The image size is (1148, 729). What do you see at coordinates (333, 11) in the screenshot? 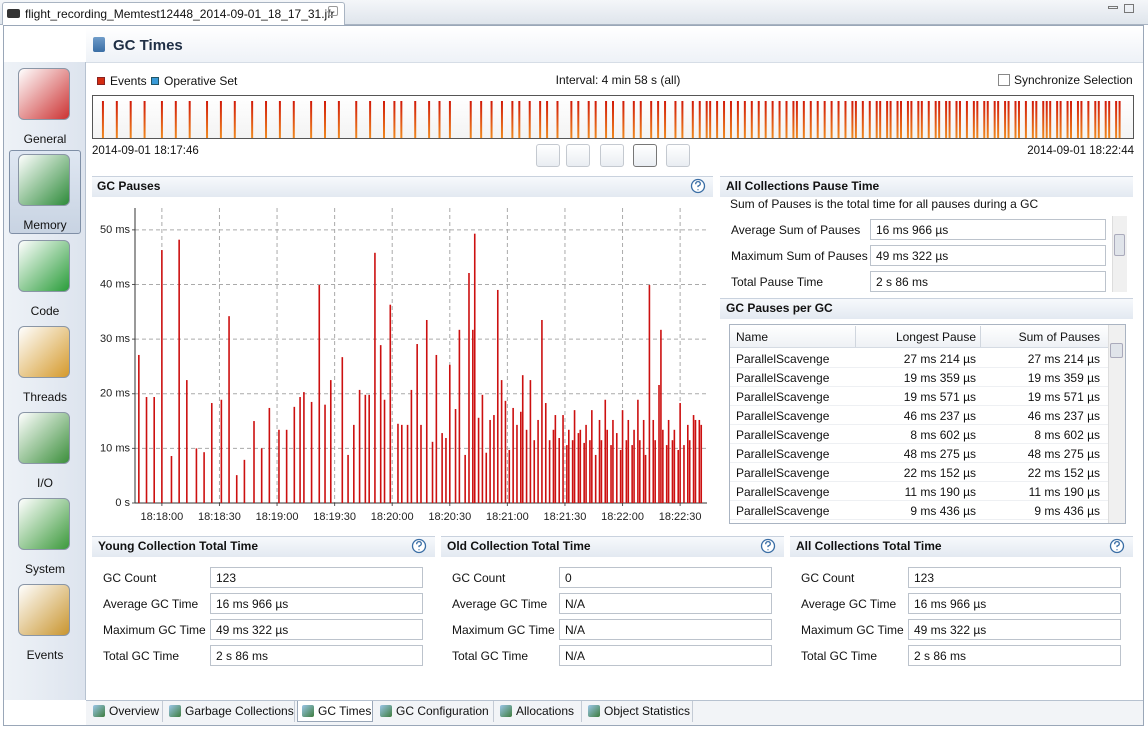
I see `tab-close` at bounding box center [333, 11].